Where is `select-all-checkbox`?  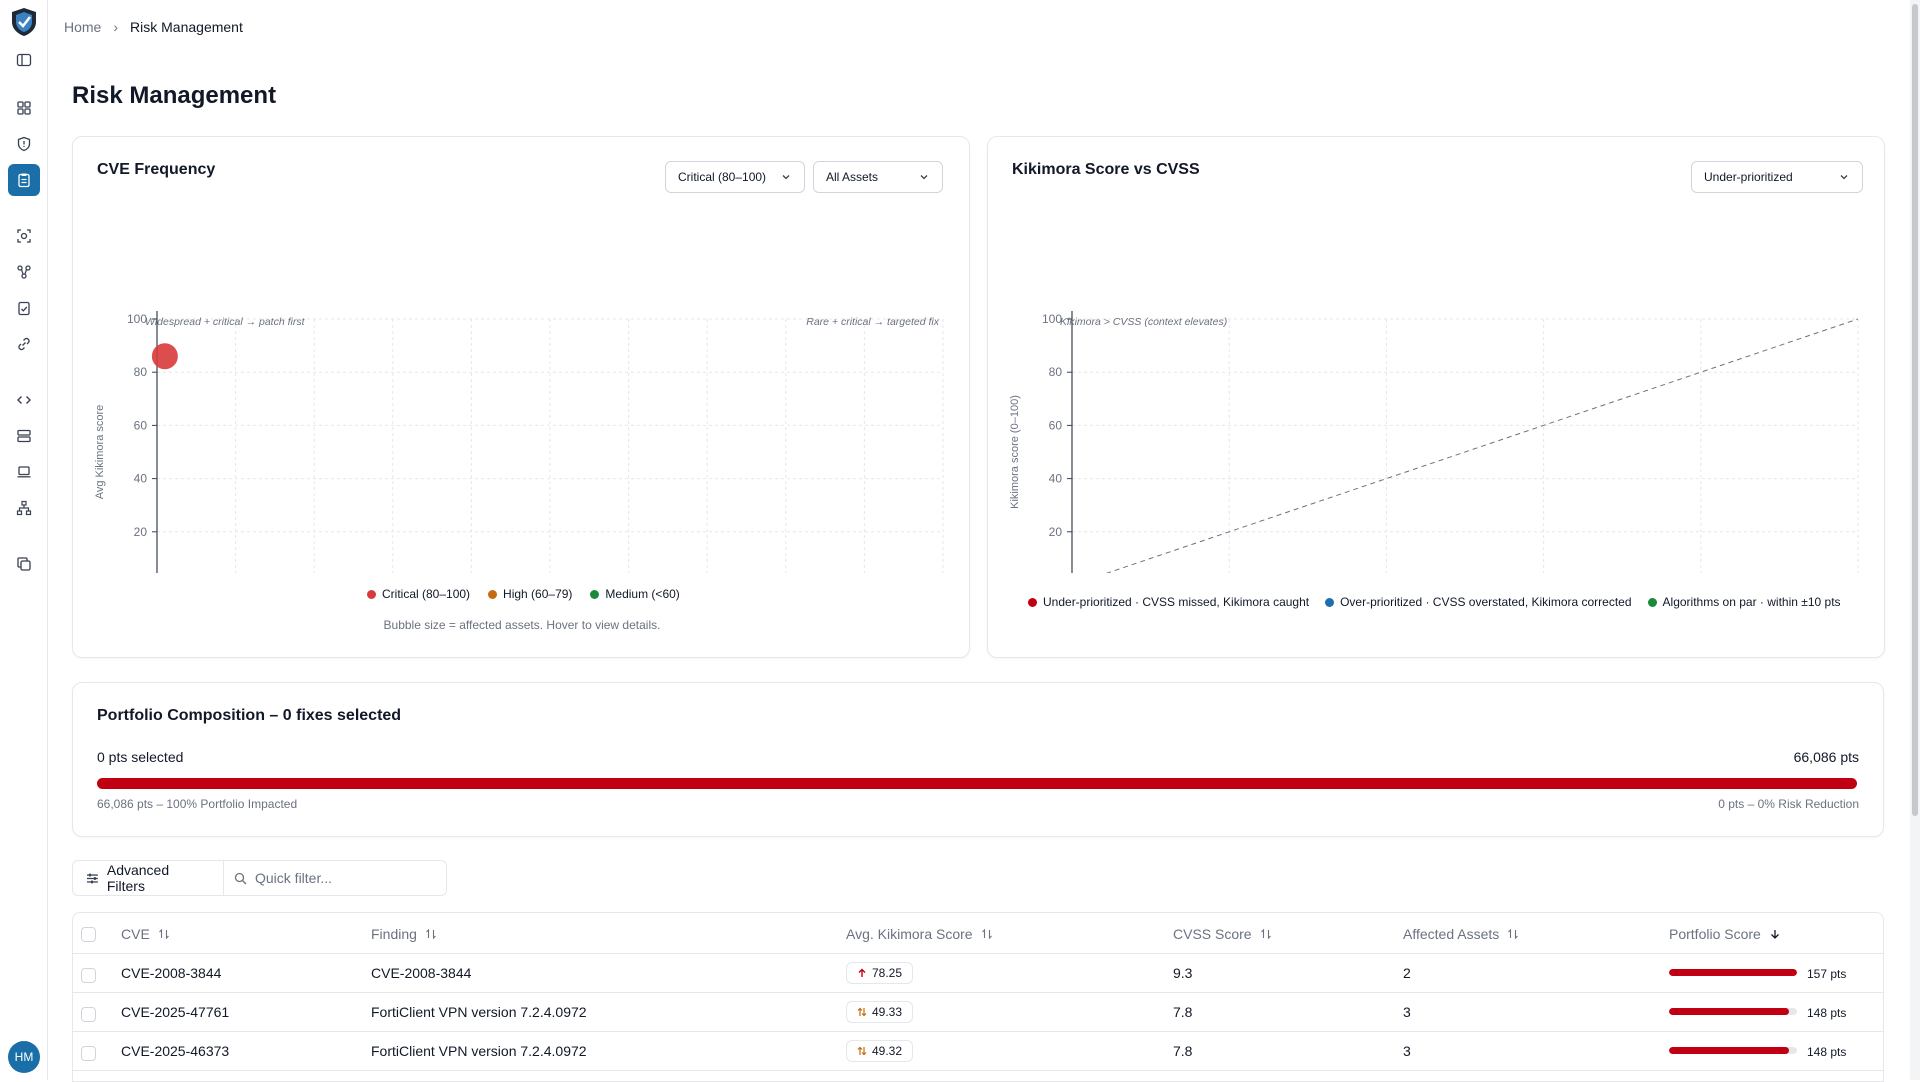 select-all-checkbox is located at coordinates (88, 934).